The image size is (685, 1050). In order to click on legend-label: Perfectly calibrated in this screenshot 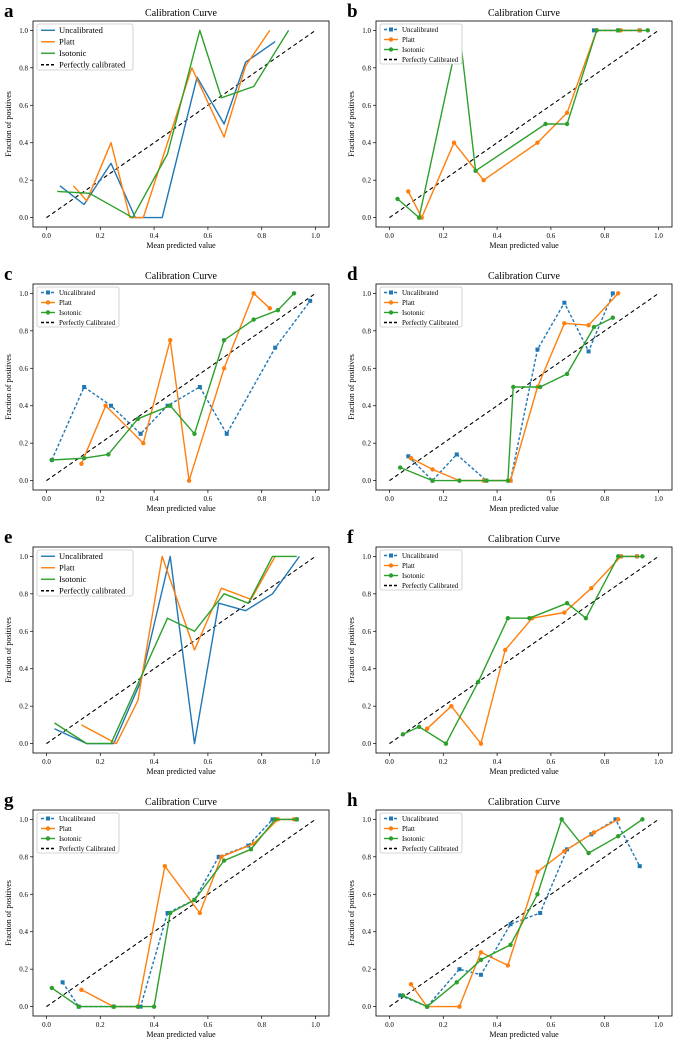, I will do `click(92, 590)`.